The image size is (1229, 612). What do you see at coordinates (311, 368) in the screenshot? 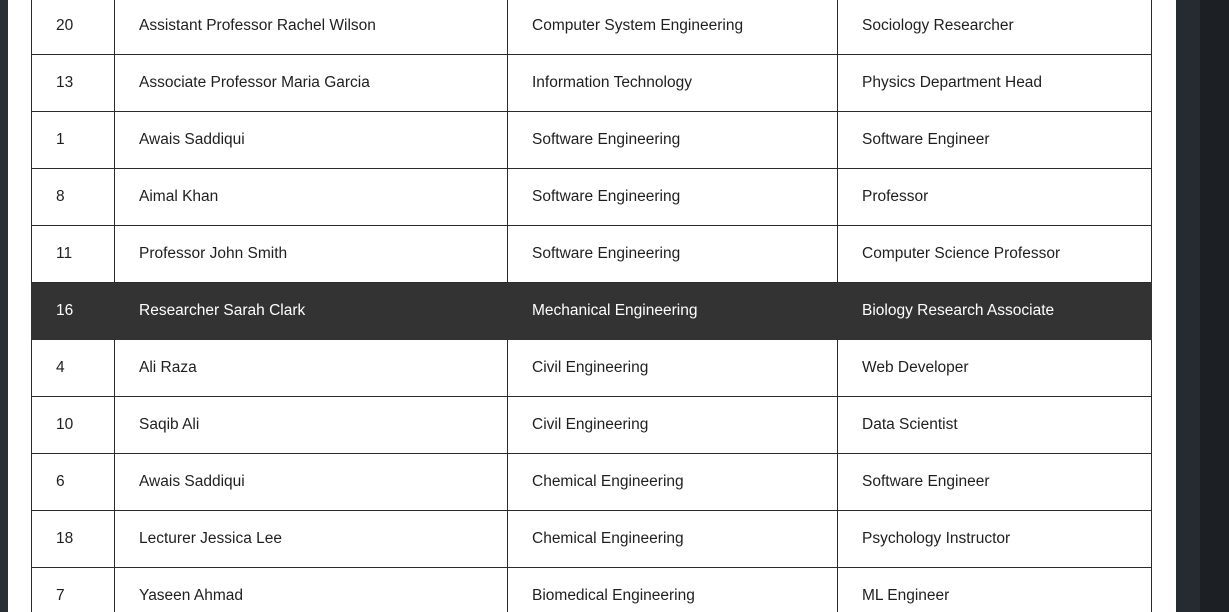
I see `name-cell: Ali Raza` at bounding box center [311, 368].